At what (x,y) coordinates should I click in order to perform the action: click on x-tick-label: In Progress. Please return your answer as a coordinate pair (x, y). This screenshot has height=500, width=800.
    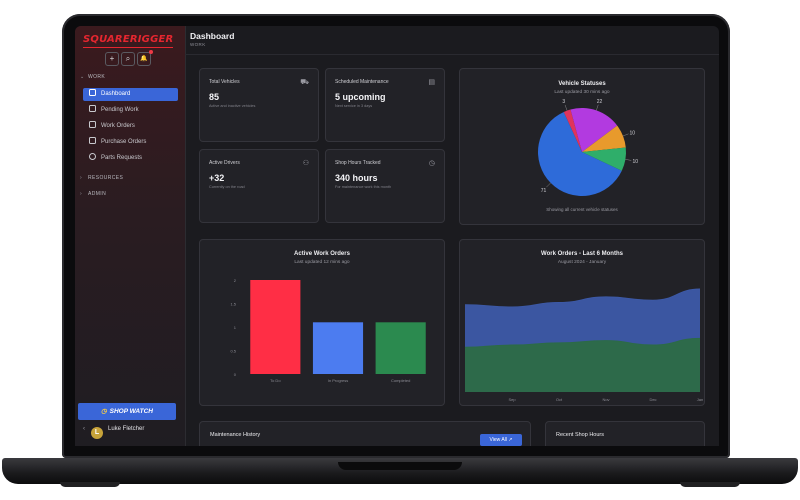
    Looking at the image, I should click on (338, 380).